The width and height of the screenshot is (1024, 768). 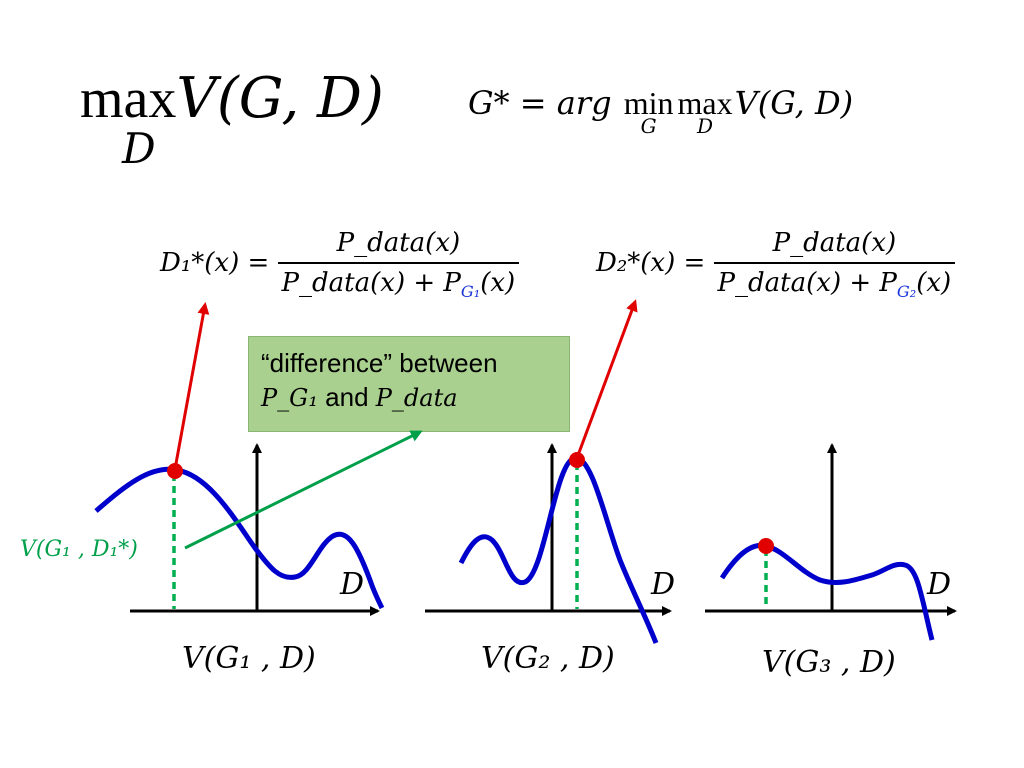 I want to click on d2-numerator: P_data(x), so click(x=834, y=246).